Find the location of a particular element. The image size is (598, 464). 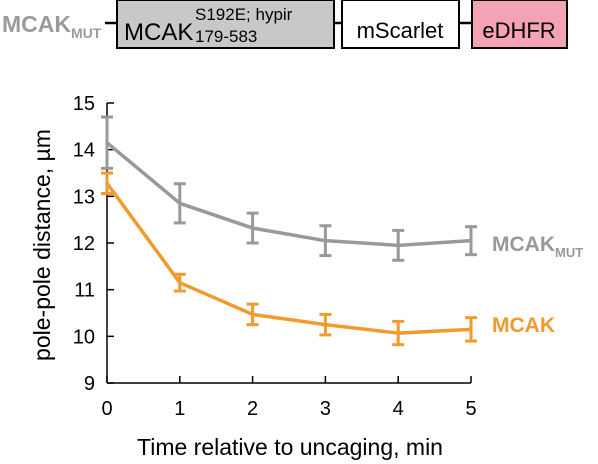

mscarlet-domain-box is located at coordinates (400, 24).